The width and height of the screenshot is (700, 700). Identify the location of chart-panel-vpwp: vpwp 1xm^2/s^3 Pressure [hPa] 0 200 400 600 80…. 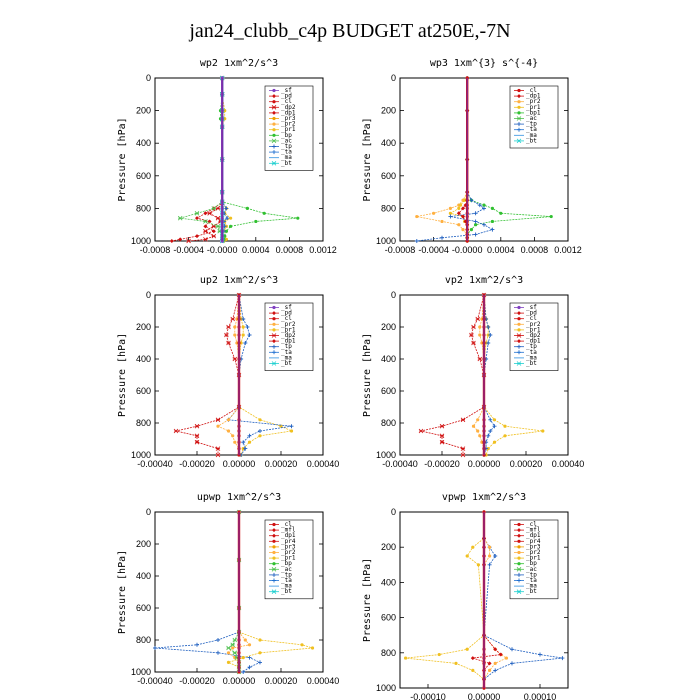
(465, 596).